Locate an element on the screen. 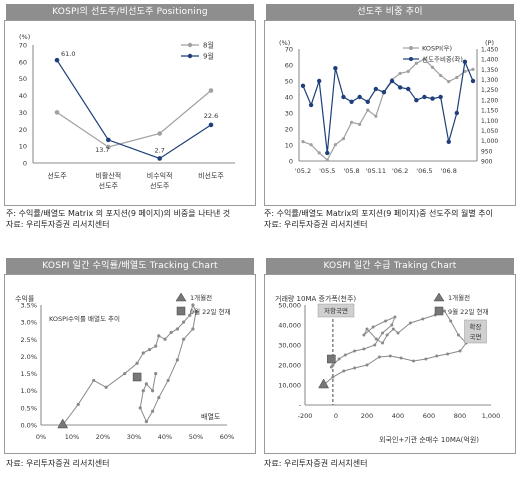 The width and height of the screenshot is (520, 479). chart3-y-label: 수익률 is located at coordinates (25, 299).